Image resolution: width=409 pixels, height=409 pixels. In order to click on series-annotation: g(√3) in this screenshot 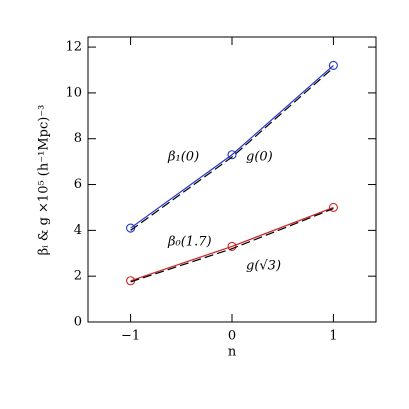, I will do `click(263, 266)`.